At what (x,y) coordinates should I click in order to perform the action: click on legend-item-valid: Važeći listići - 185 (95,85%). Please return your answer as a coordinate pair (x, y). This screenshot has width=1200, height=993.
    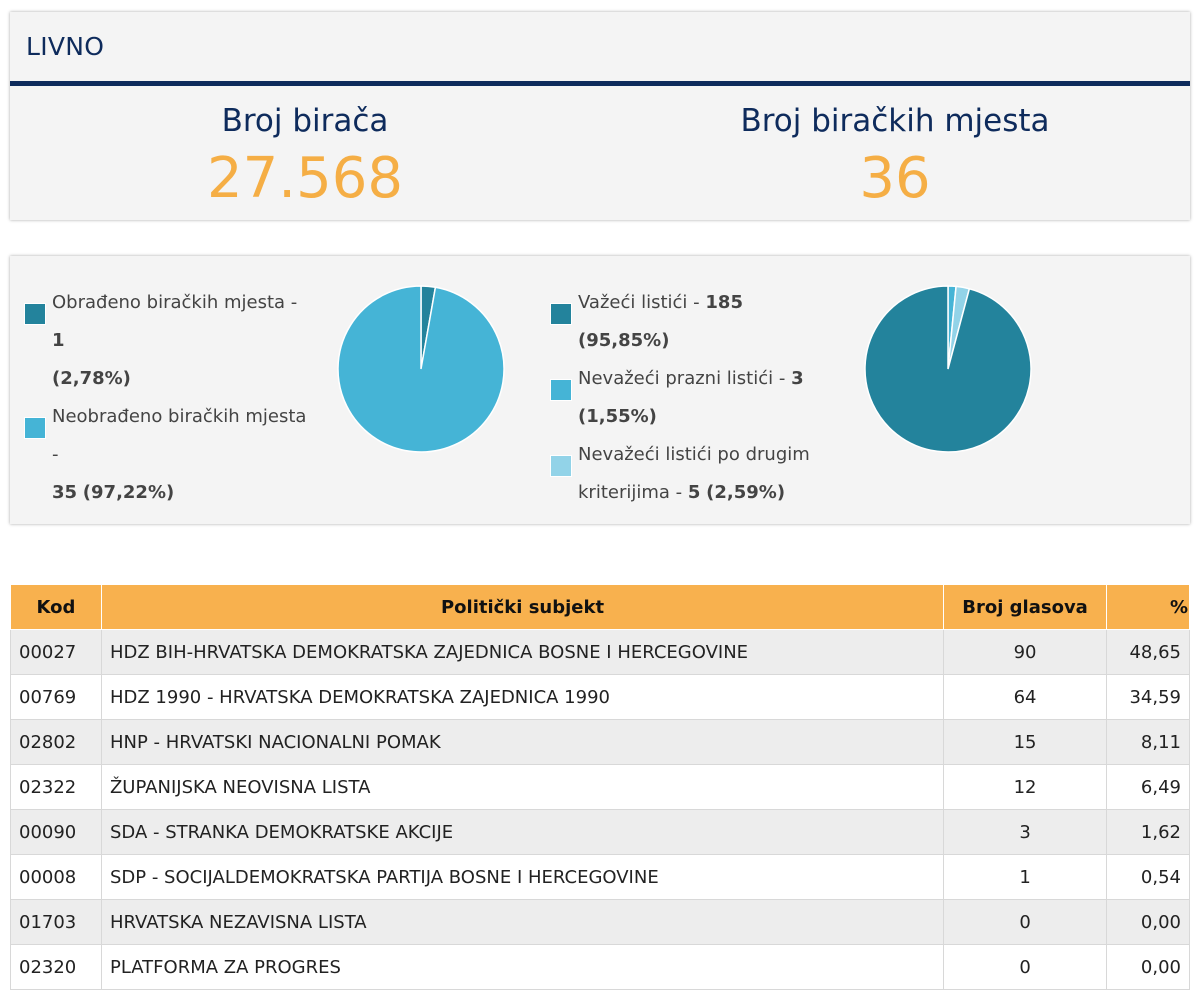
    Looking at the image, I should click on (680, 322).